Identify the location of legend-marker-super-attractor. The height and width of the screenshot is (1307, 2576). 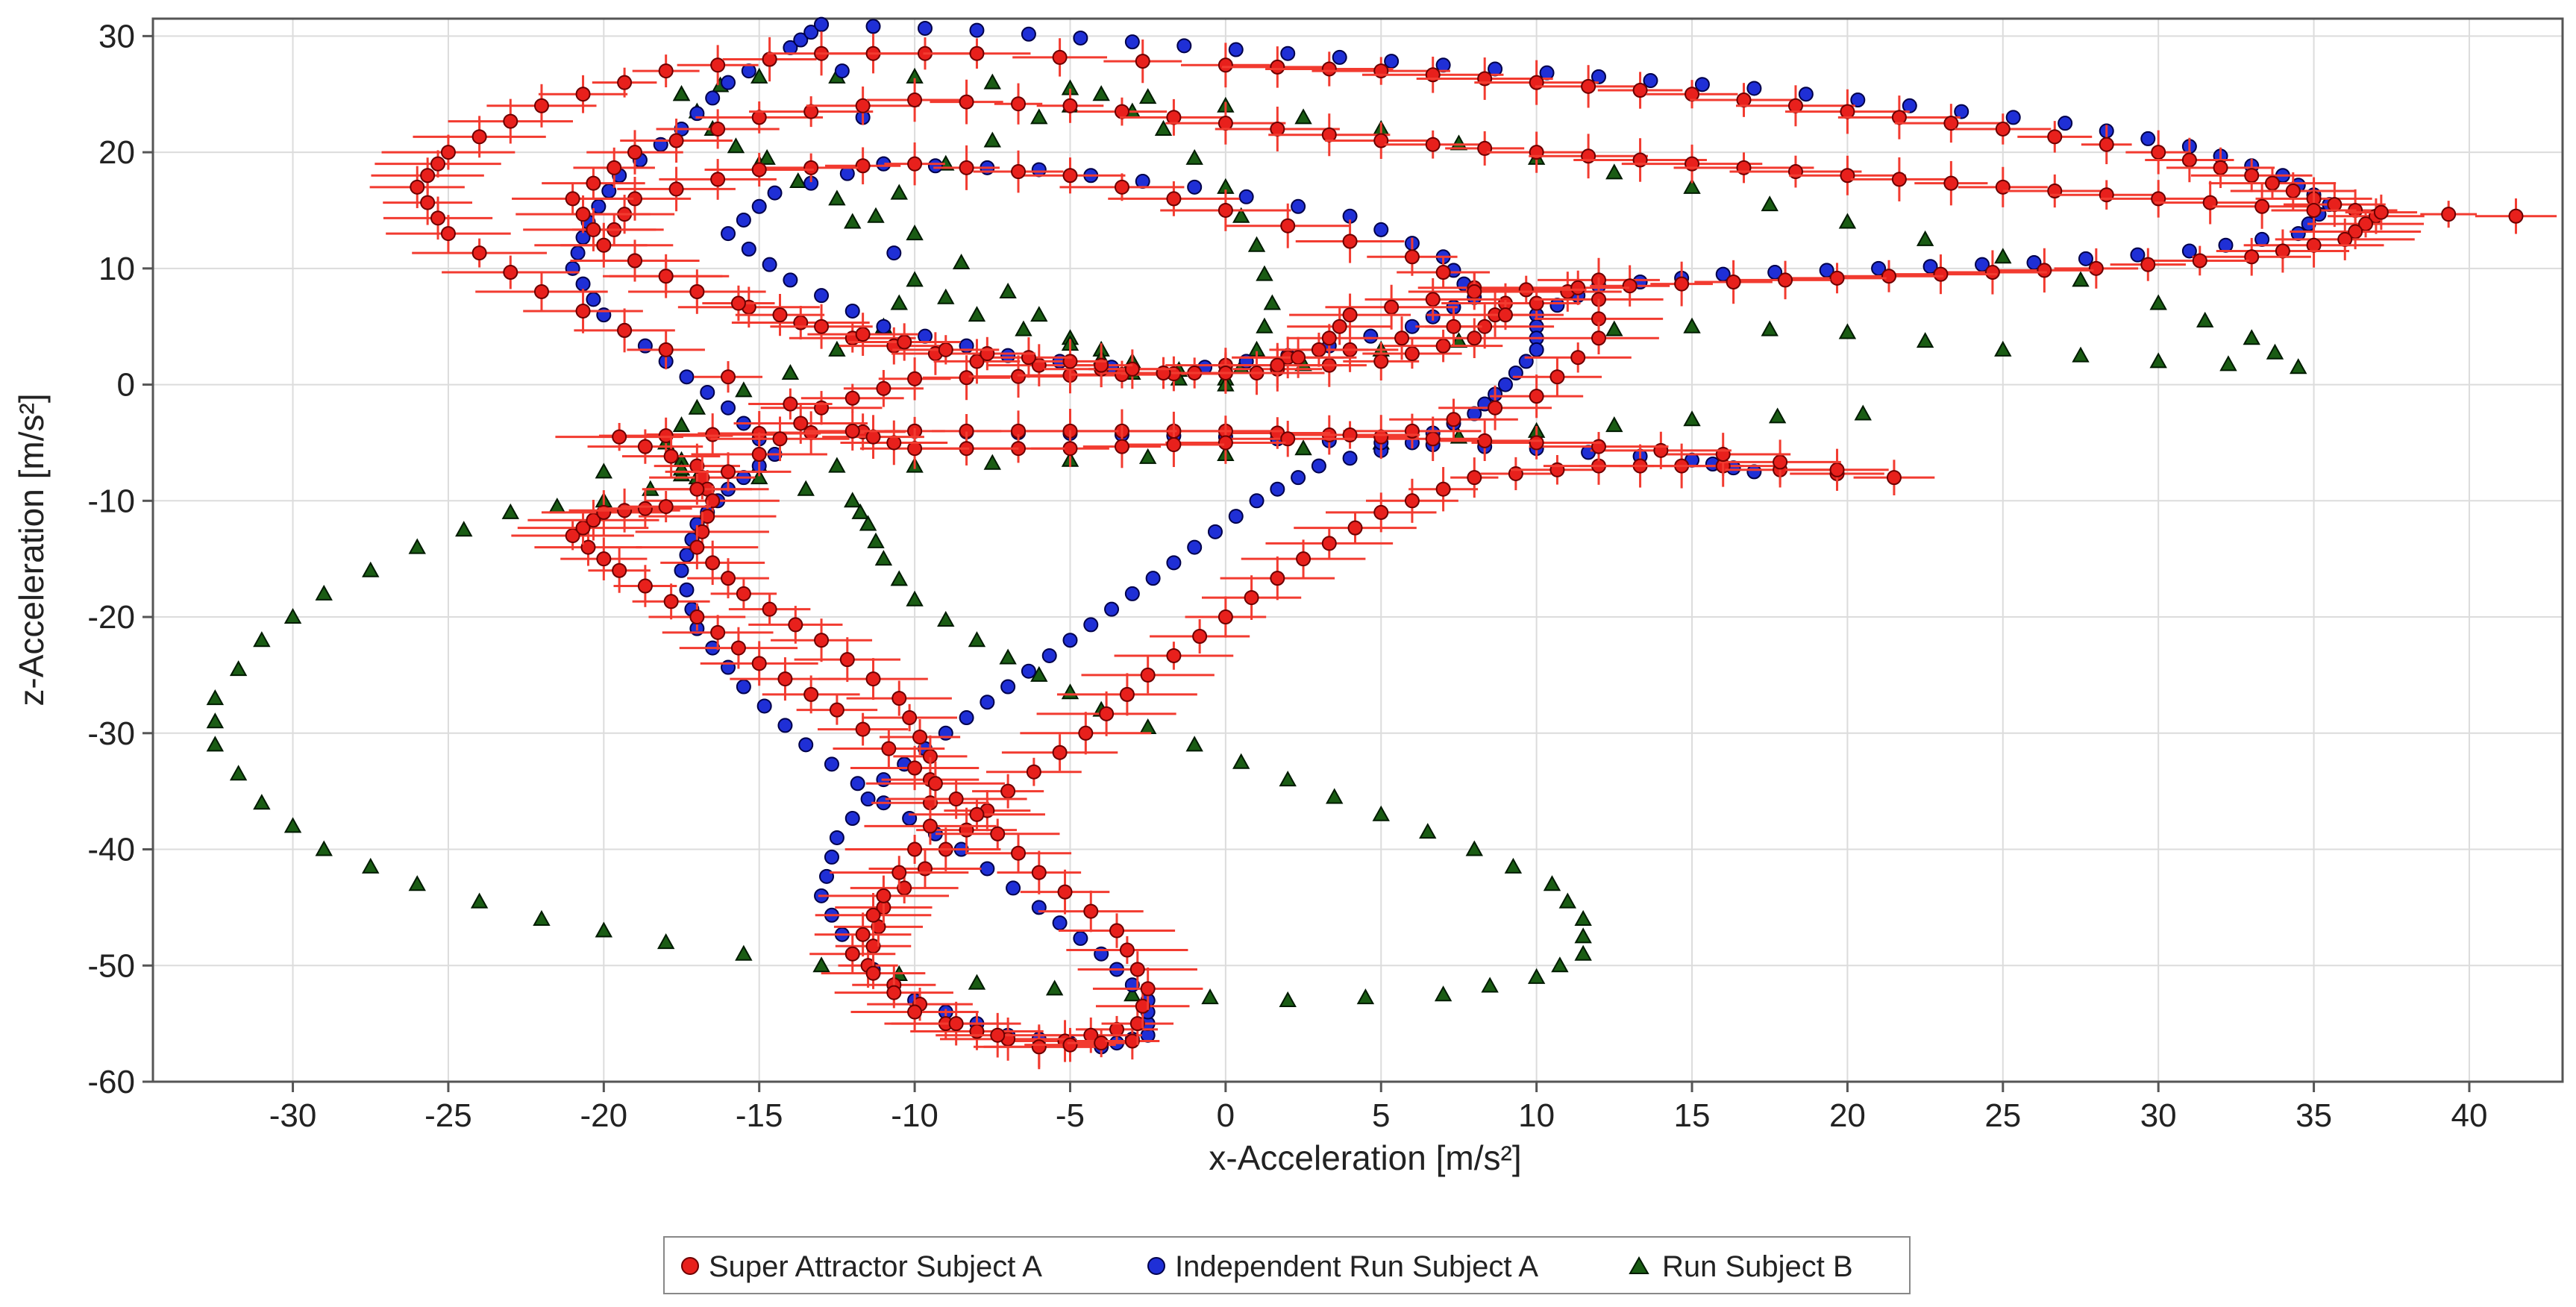
(690, 1266).